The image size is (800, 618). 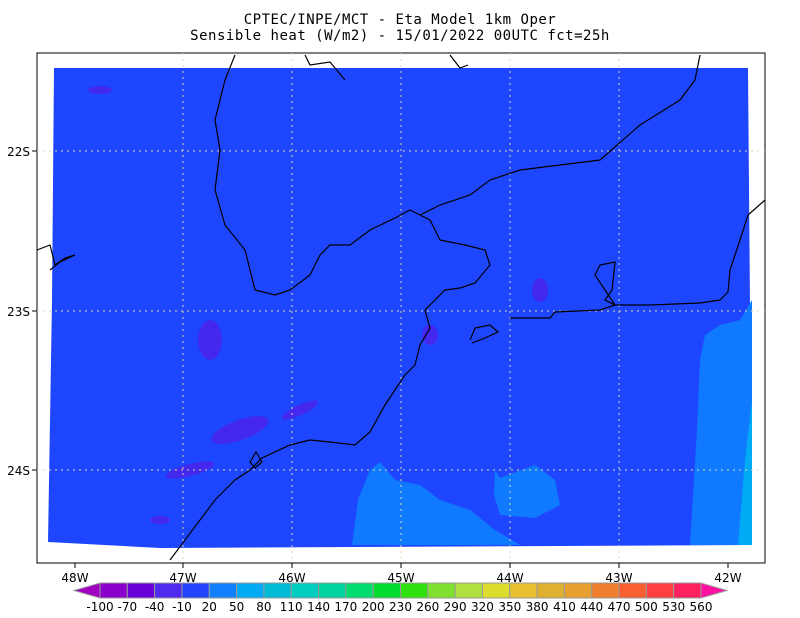 What do you see at coordinates (263, 607) in the screenshot?
I see `colorbar-label: 80` at bounding box center [263, 607].